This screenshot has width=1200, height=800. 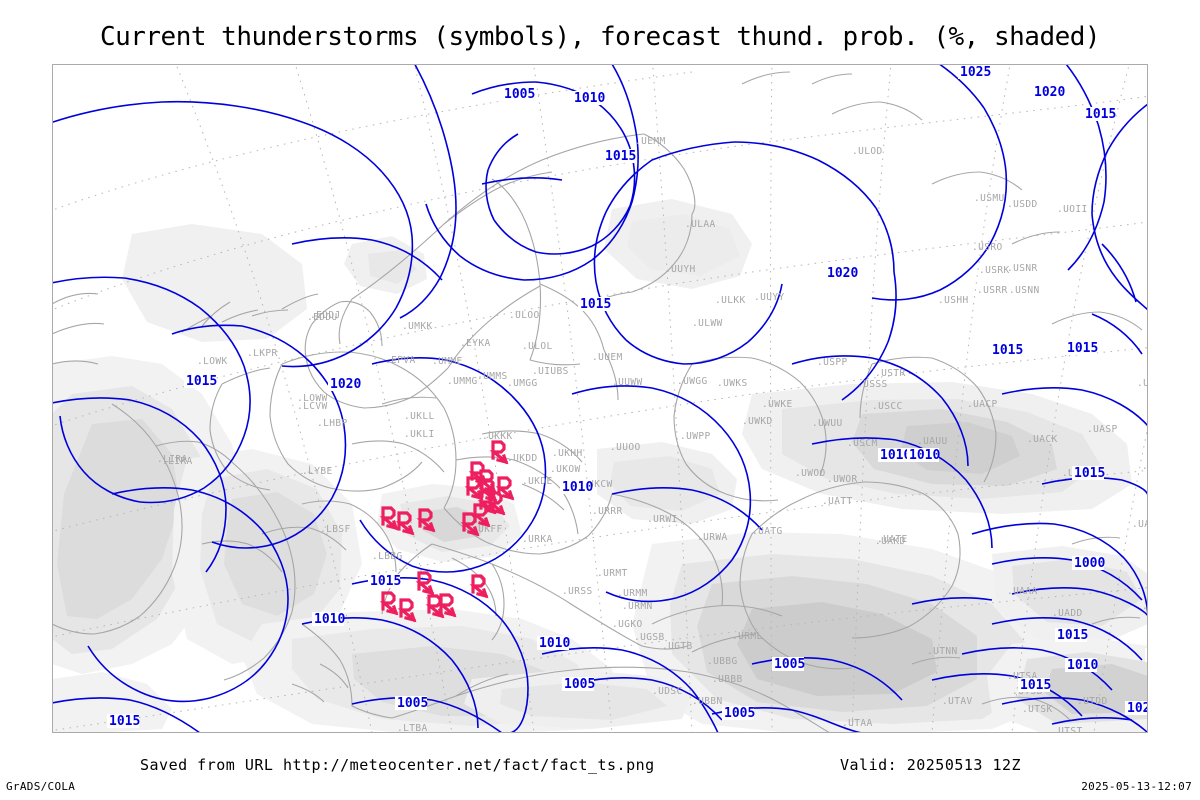 What do you see at coordinates (1067, 729) in the screenshot?
I see `station-label: .UTST` at bounding box center [1067, 729].